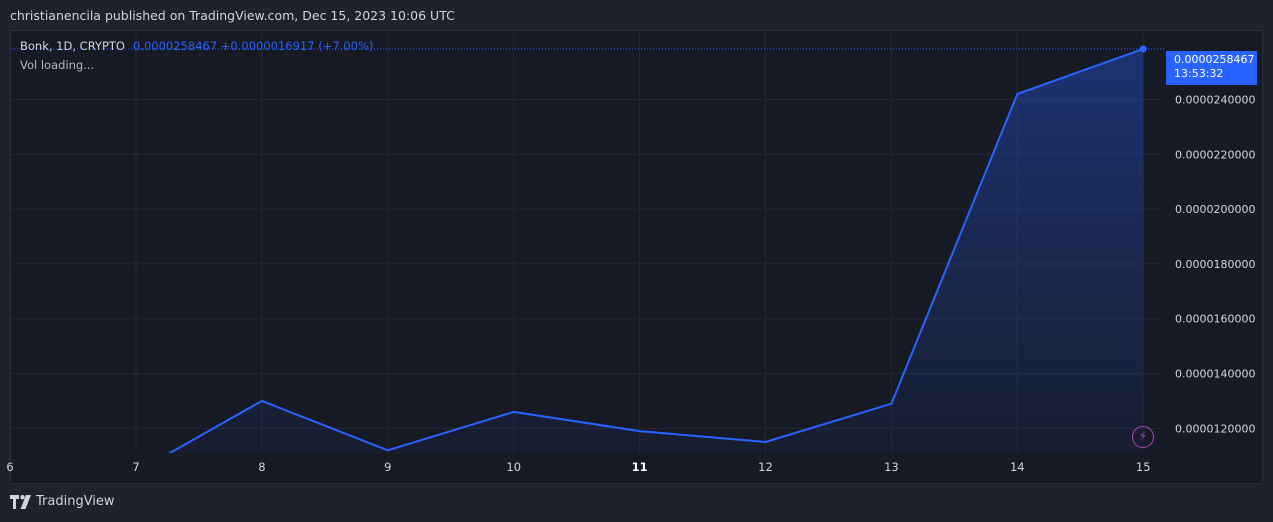 This screenshot has width=1273, height=522. I want to click on y-tick-label: 0.0000220000, so click(1215, 154).